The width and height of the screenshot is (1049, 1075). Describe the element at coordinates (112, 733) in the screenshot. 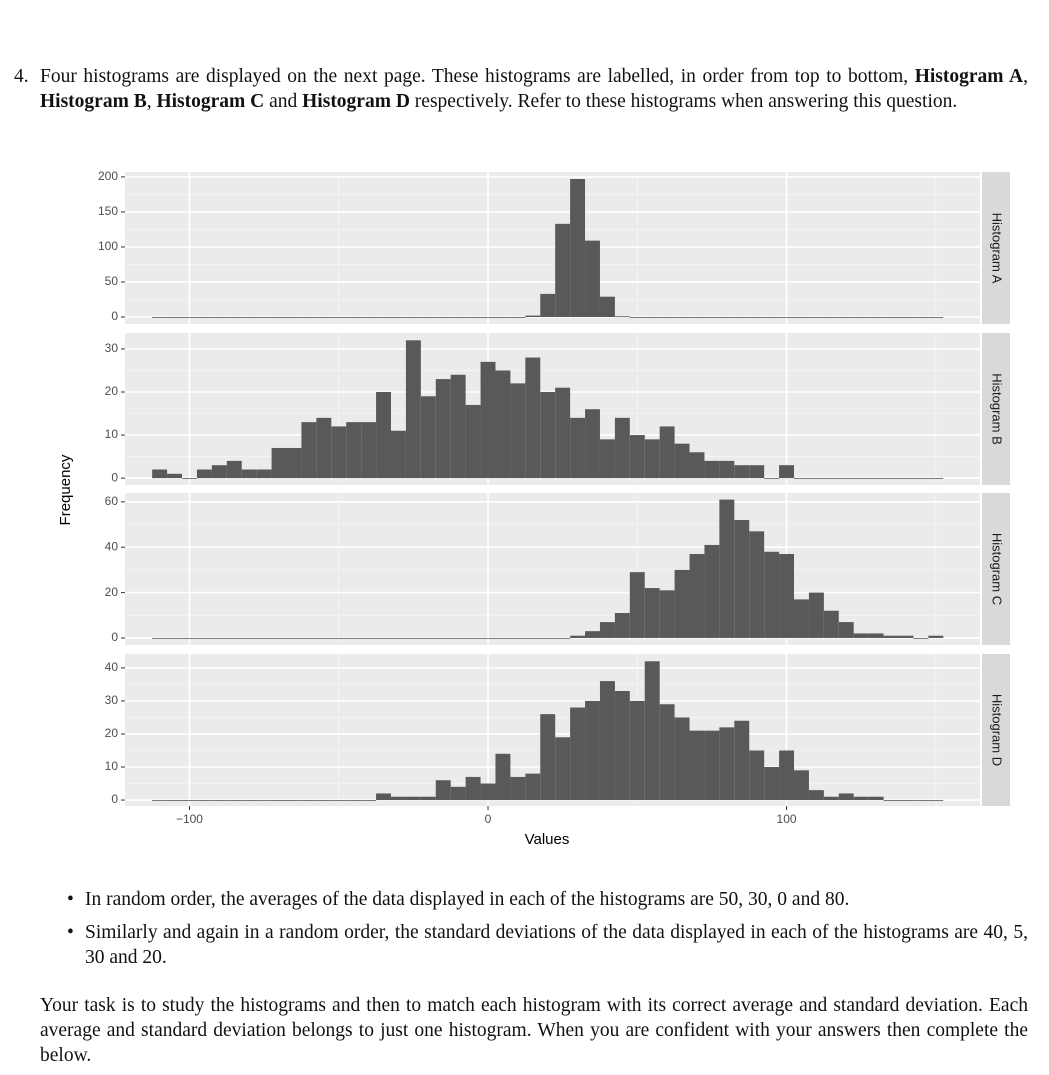

I see `y-tick-label: 20` at that location.